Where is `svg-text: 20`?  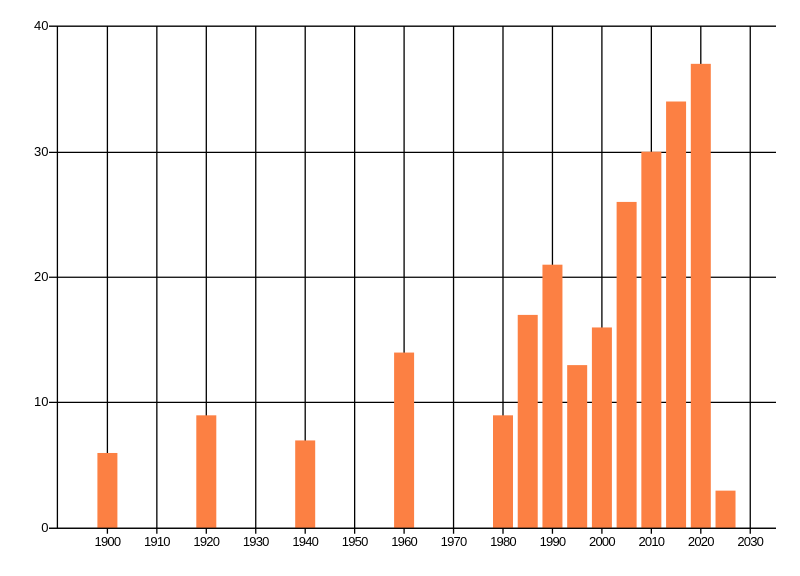
svg-text: 20 is located at coordinates (41, 276).